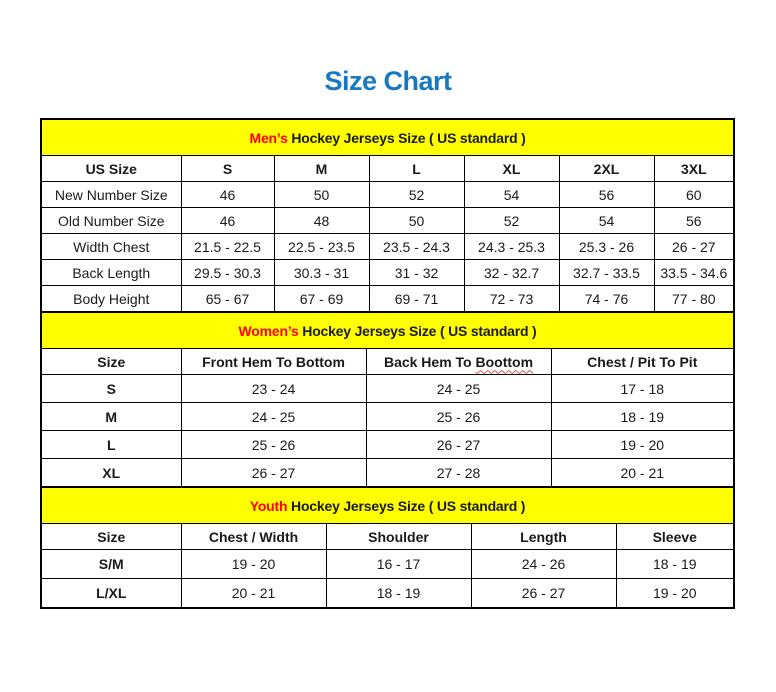 Image resolution: width=776 pixels, height=692 pixels. What do you see at coordinates (694, 194) in the screenshot?
I see `mens-value-cell: 60` at bounding box center [694, 194].